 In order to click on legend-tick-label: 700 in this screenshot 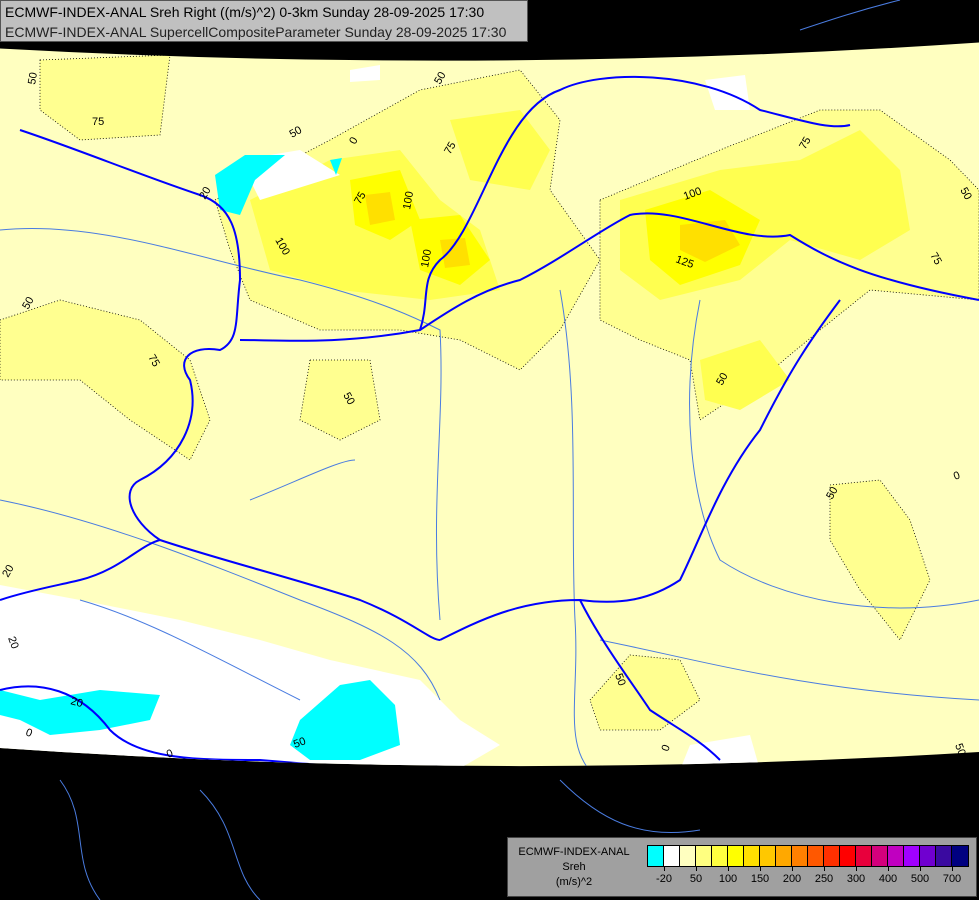, I will do `click(952, 879)`.